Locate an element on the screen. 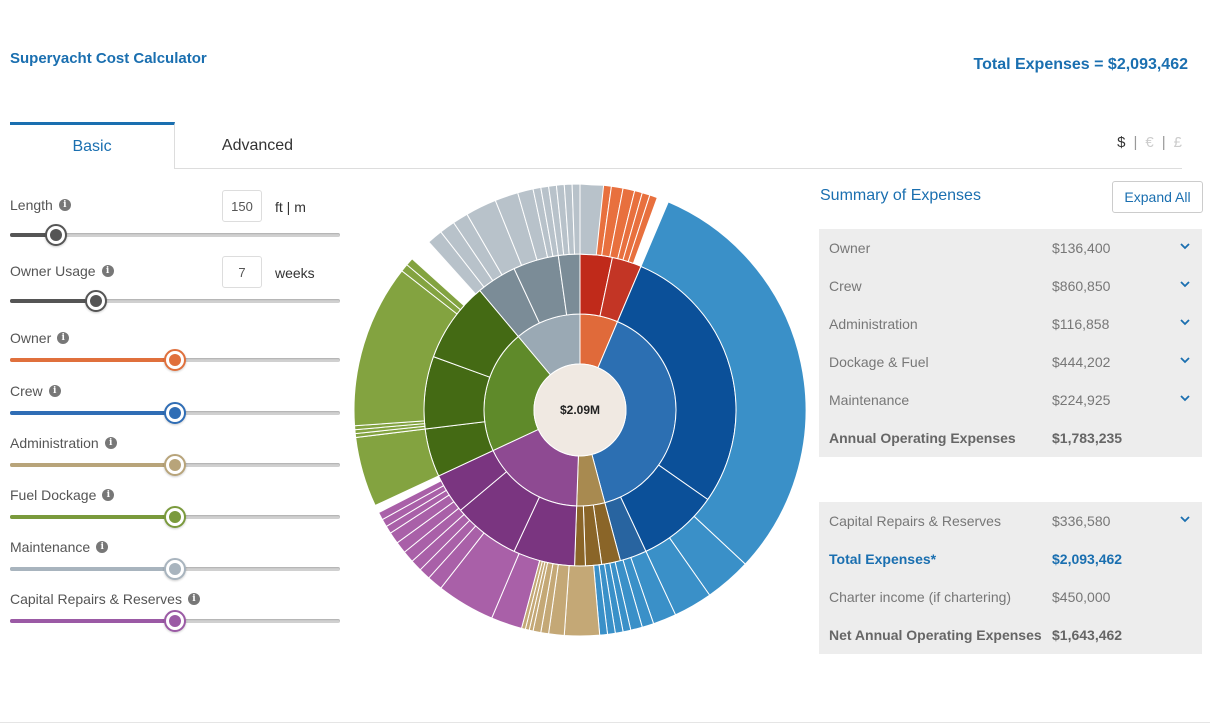 This screenshot has height=724, width=1210. crew-slider-fill is located at coordinates (92, 413).